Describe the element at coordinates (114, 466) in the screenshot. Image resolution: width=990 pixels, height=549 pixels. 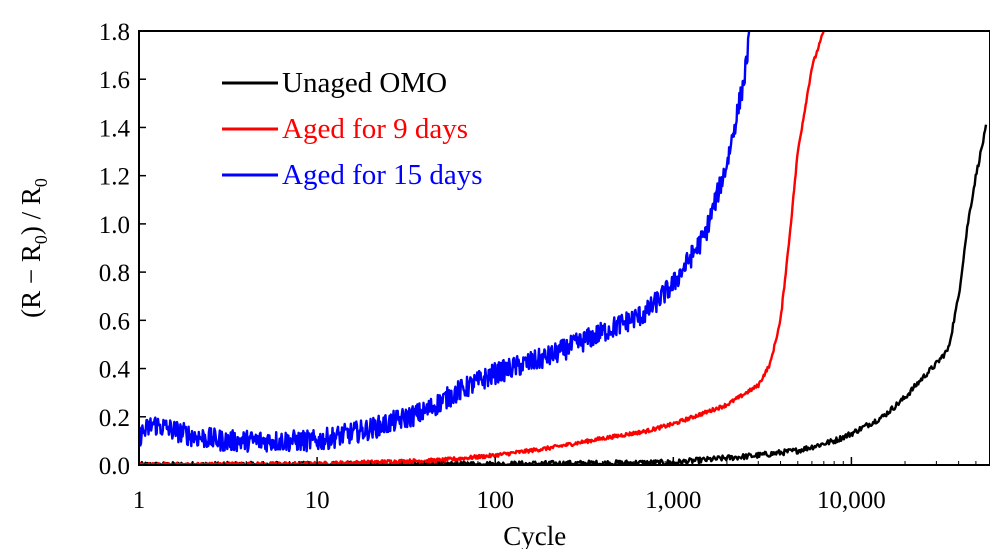
I see `y-tick-label: 0.0` at that location.